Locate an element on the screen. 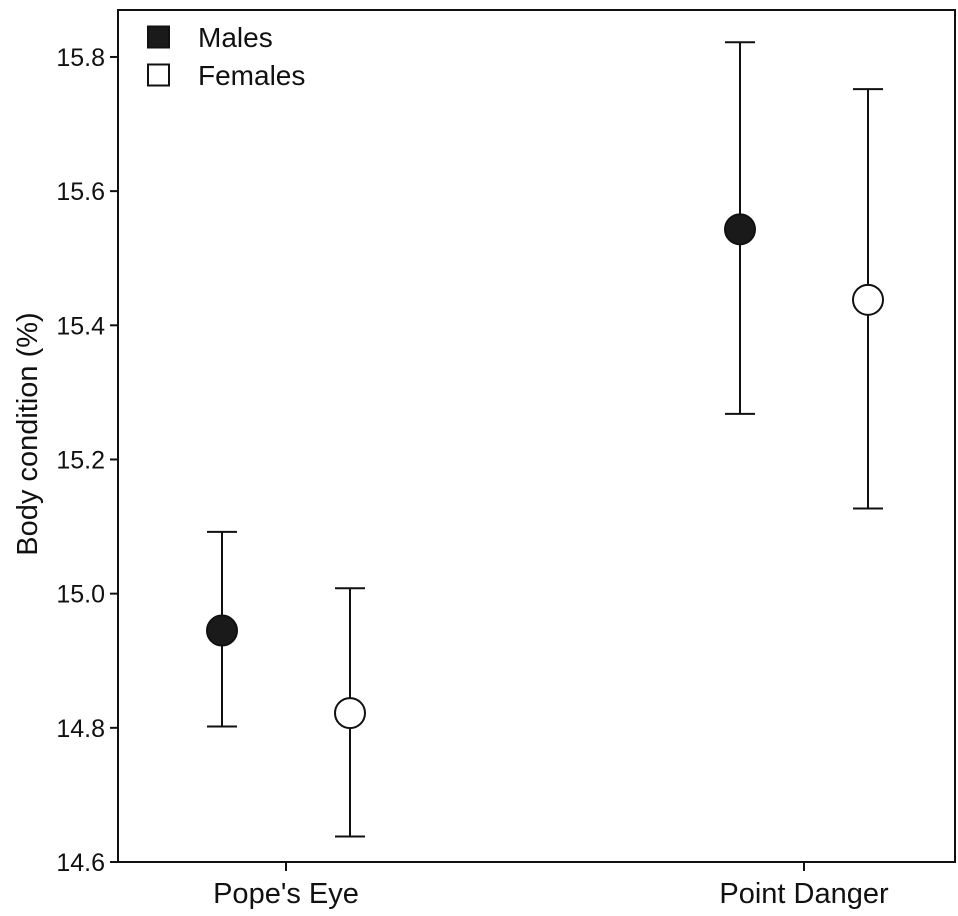 The image size is (958, 916). legend-label: Males is located at coordinates (235, 37).